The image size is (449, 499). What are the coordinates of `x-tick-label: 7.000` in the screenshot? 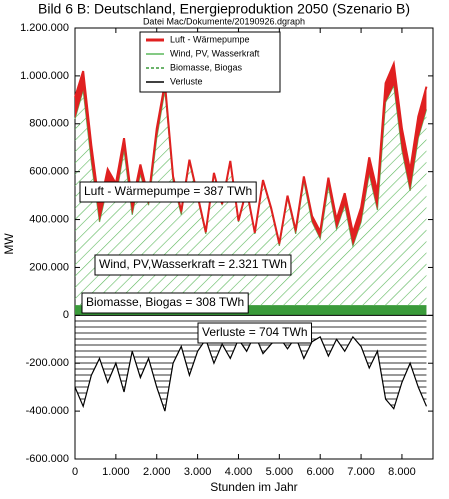 It's located at (361, 472).